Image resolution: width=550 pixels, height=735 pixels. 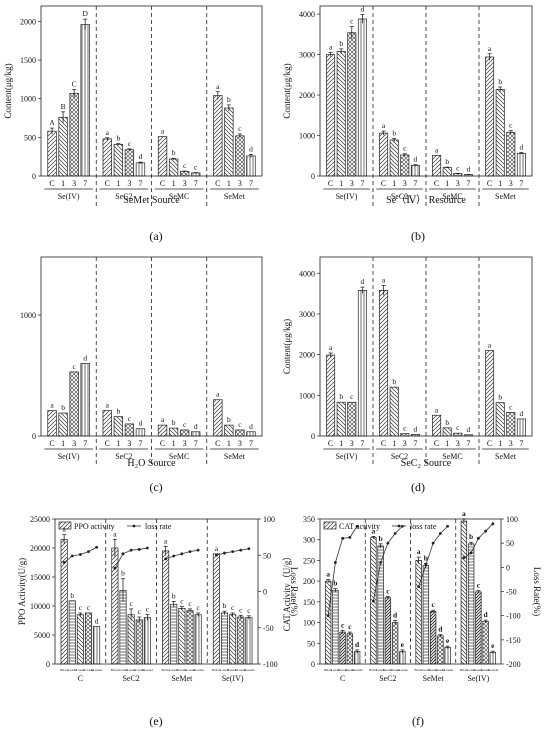 I want to click on group-label: SeMC, so click(x=452, y=196).